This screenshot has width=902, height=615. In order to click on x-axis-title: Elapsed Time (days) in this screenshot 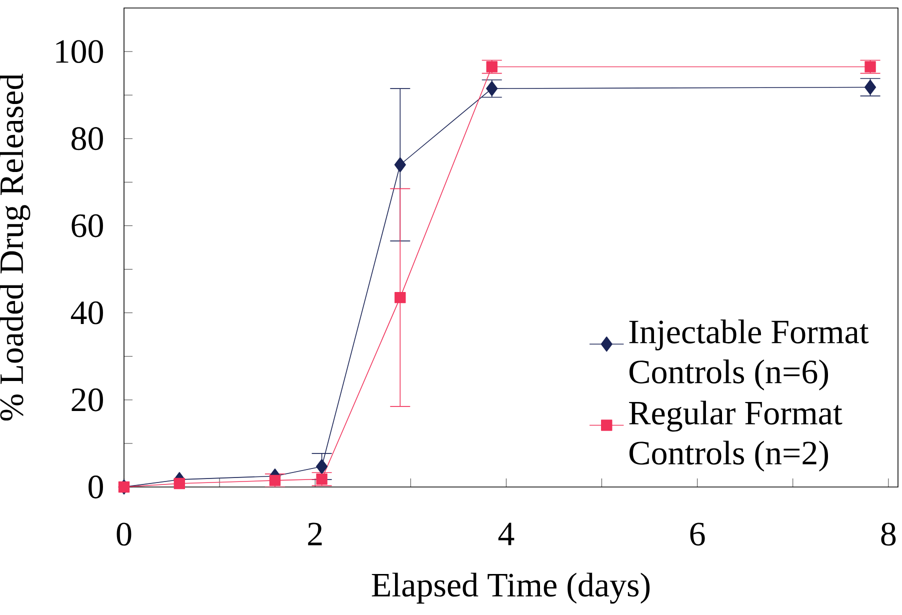, I will do `click(511, 588)`.